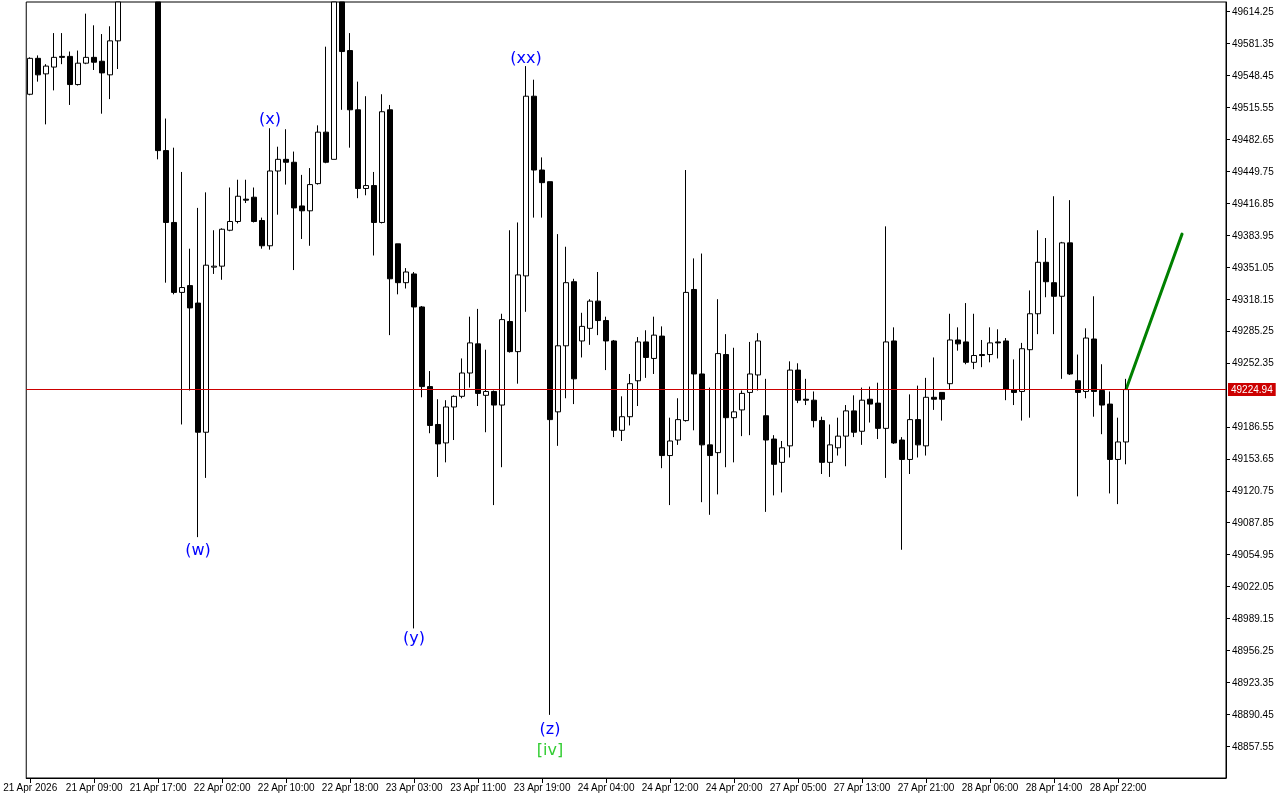 The height and width of the screenshot is (800, 1280). I want to click on annotation: (w), so click(198, 549).